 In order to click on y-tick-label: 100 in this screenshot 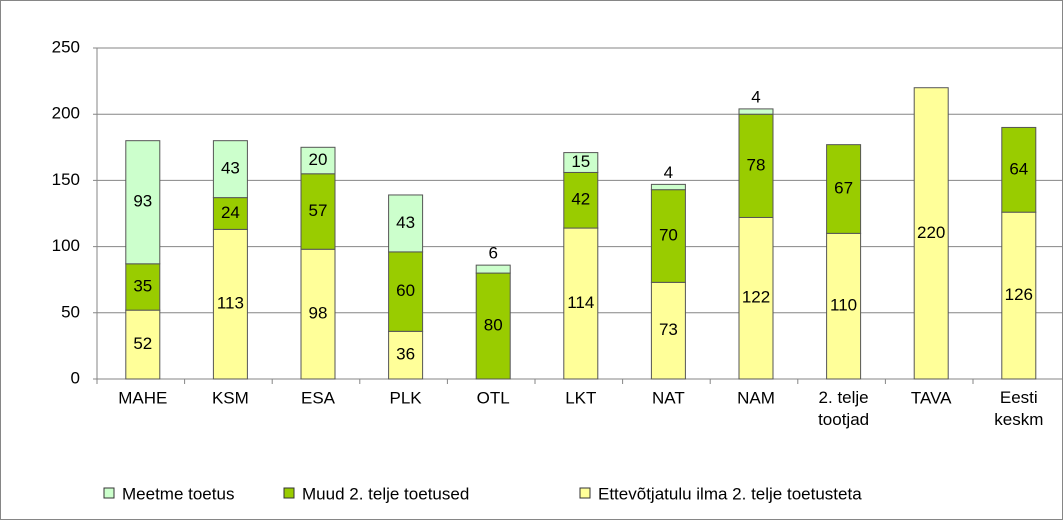, I will do `click(66, 245)`.